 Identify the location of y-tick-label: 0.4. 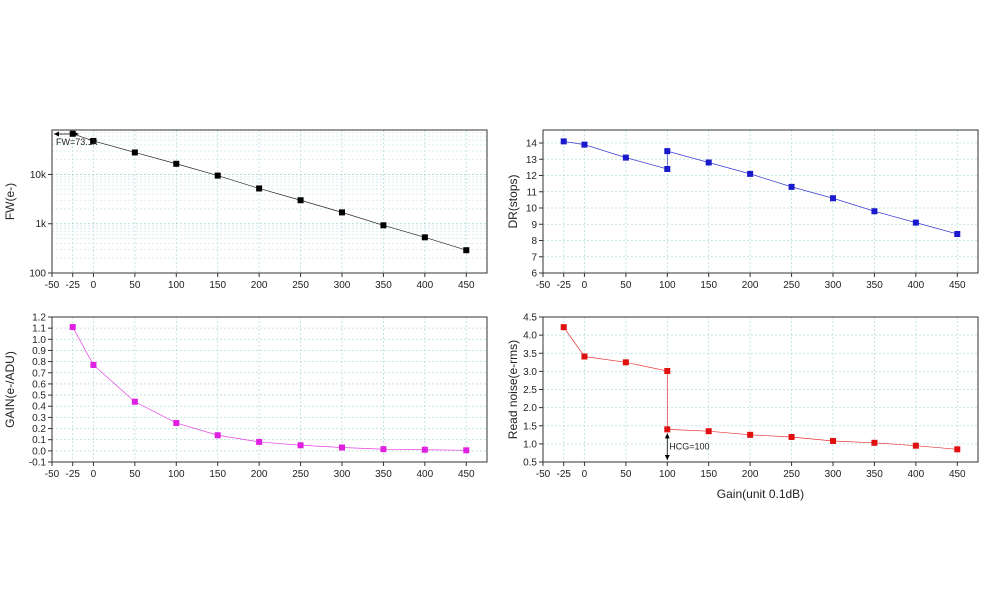
(39, 407).